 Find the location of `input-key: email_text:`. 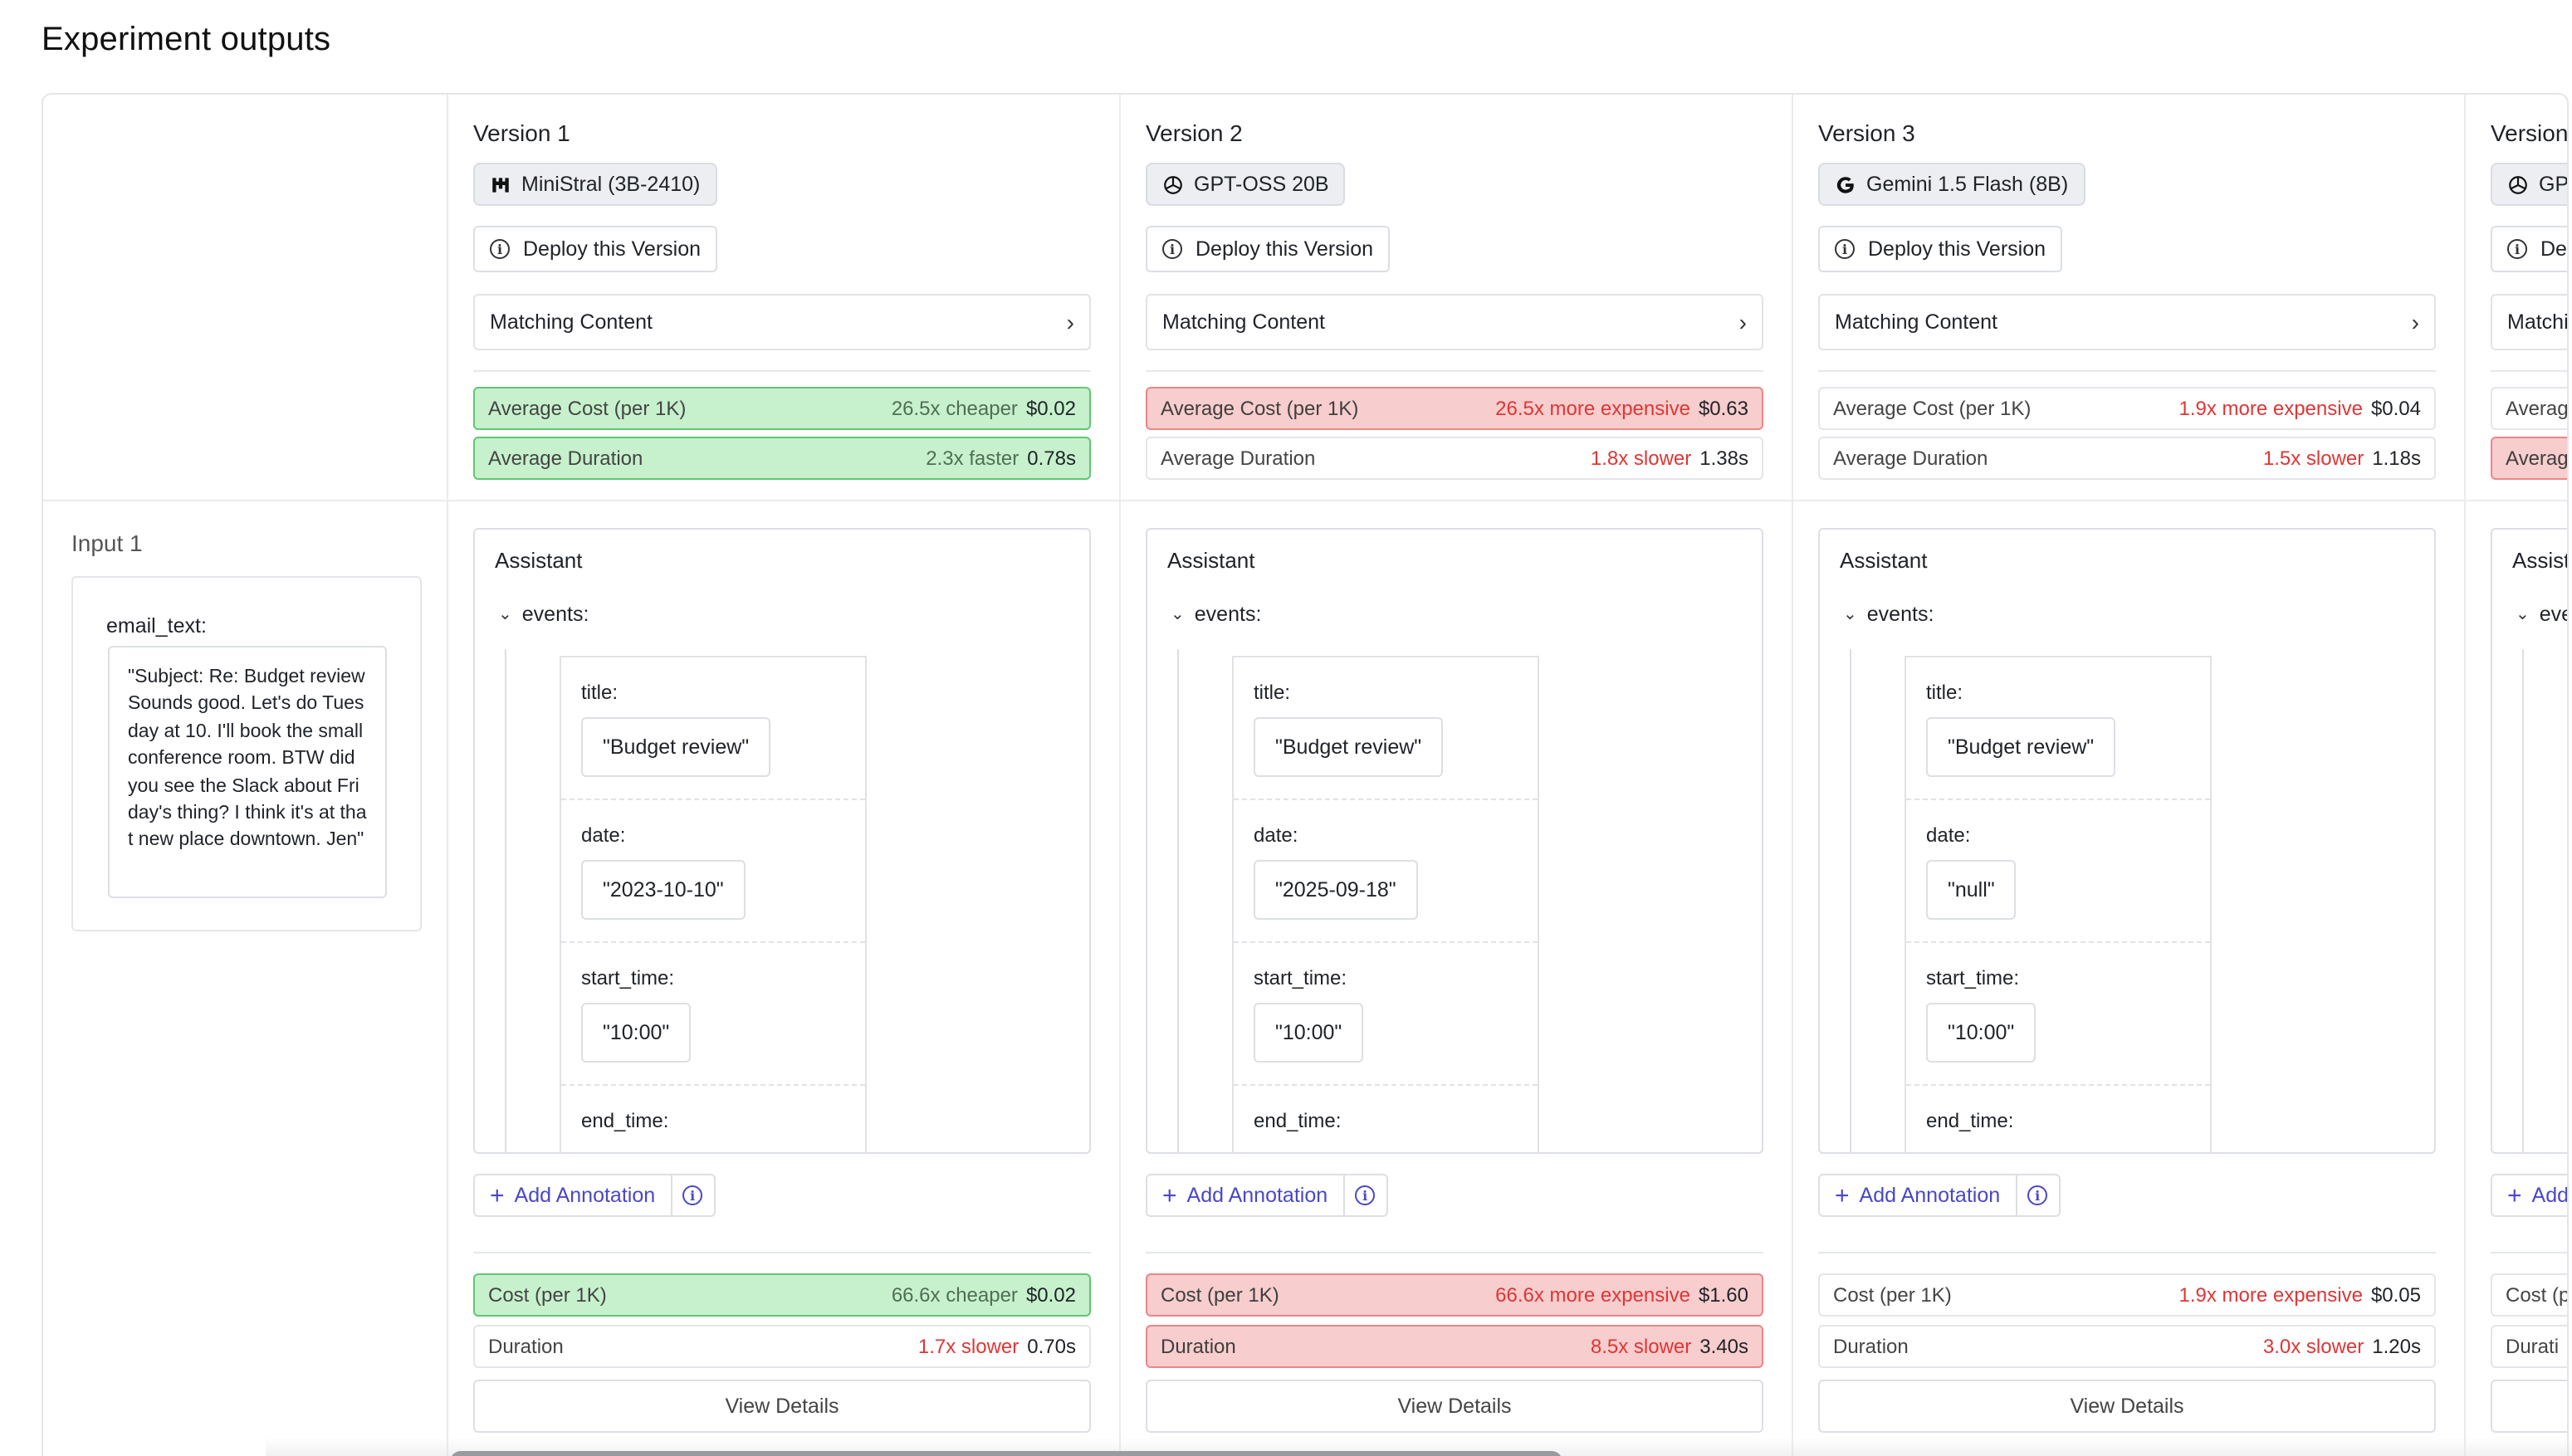

input-key: email_text: is located at coordinates (156, 626).